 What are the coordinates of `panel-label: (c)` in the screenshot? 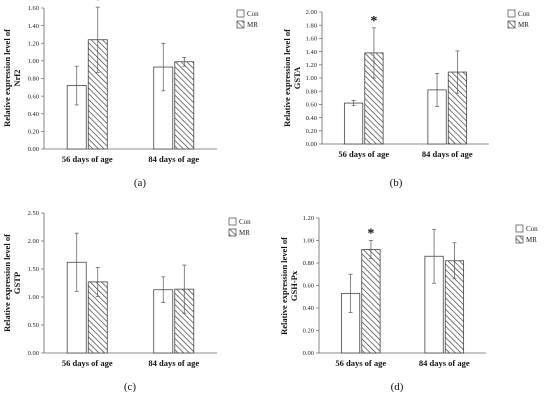 It's located at (130, 387).